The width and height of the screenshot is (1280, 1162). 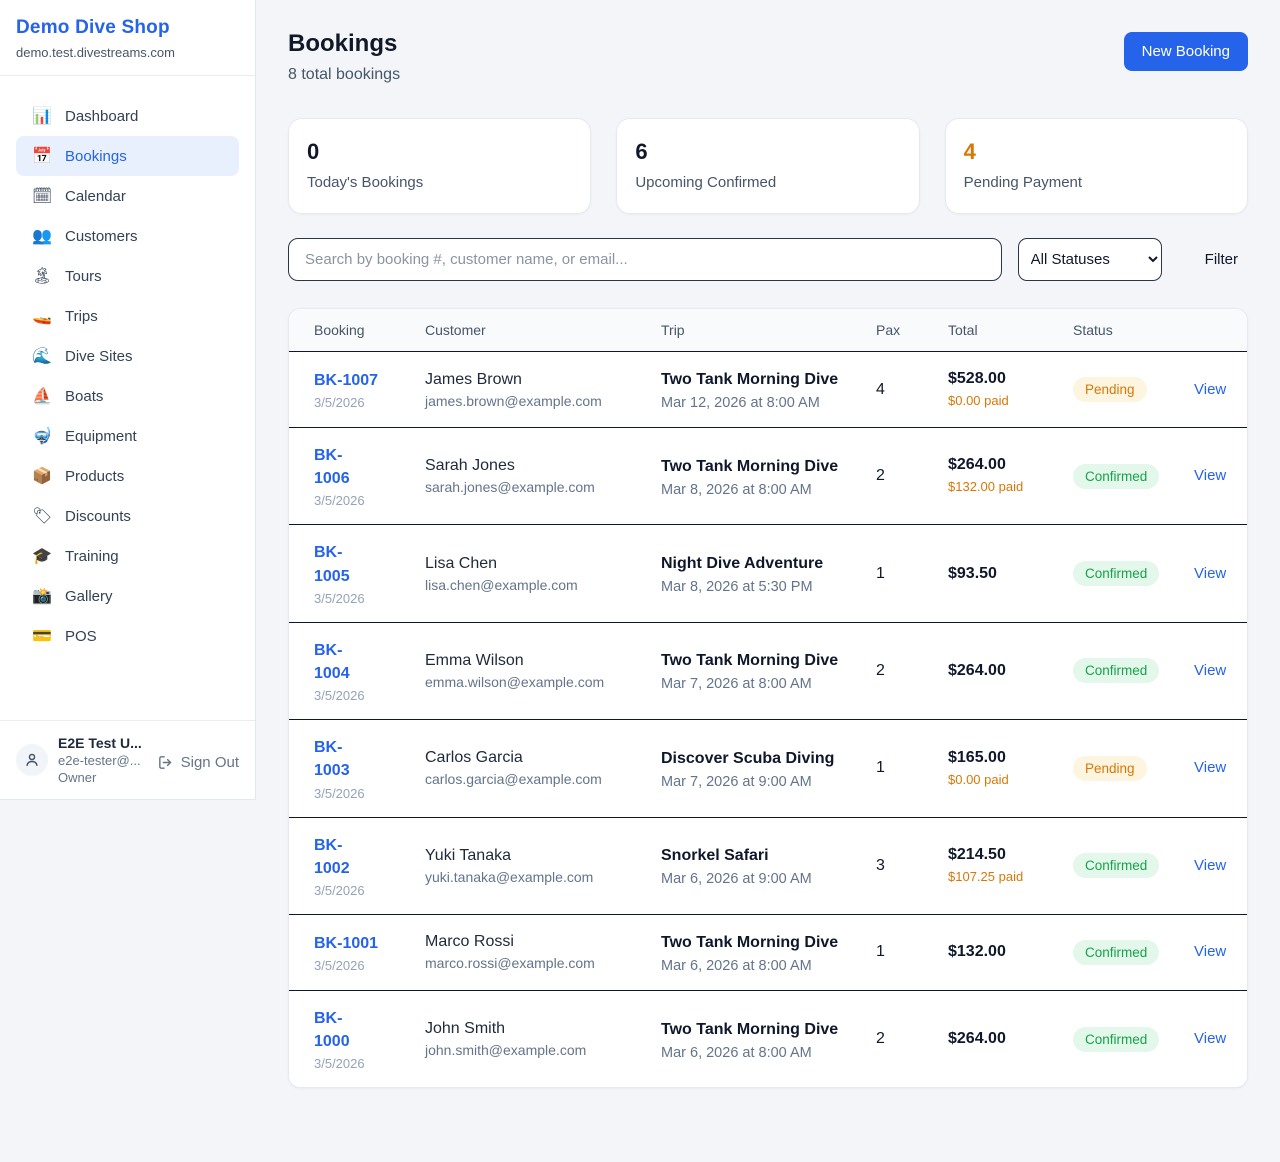 I want to click on sidebar-item-calendar: 🗓 Calendar, so click(x=127, y=196).